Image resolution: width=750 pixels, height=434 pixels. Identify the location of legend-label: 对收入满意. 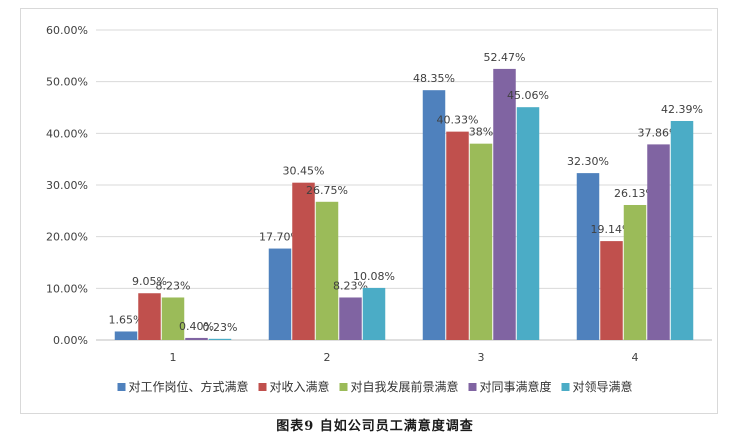
(300, 386).